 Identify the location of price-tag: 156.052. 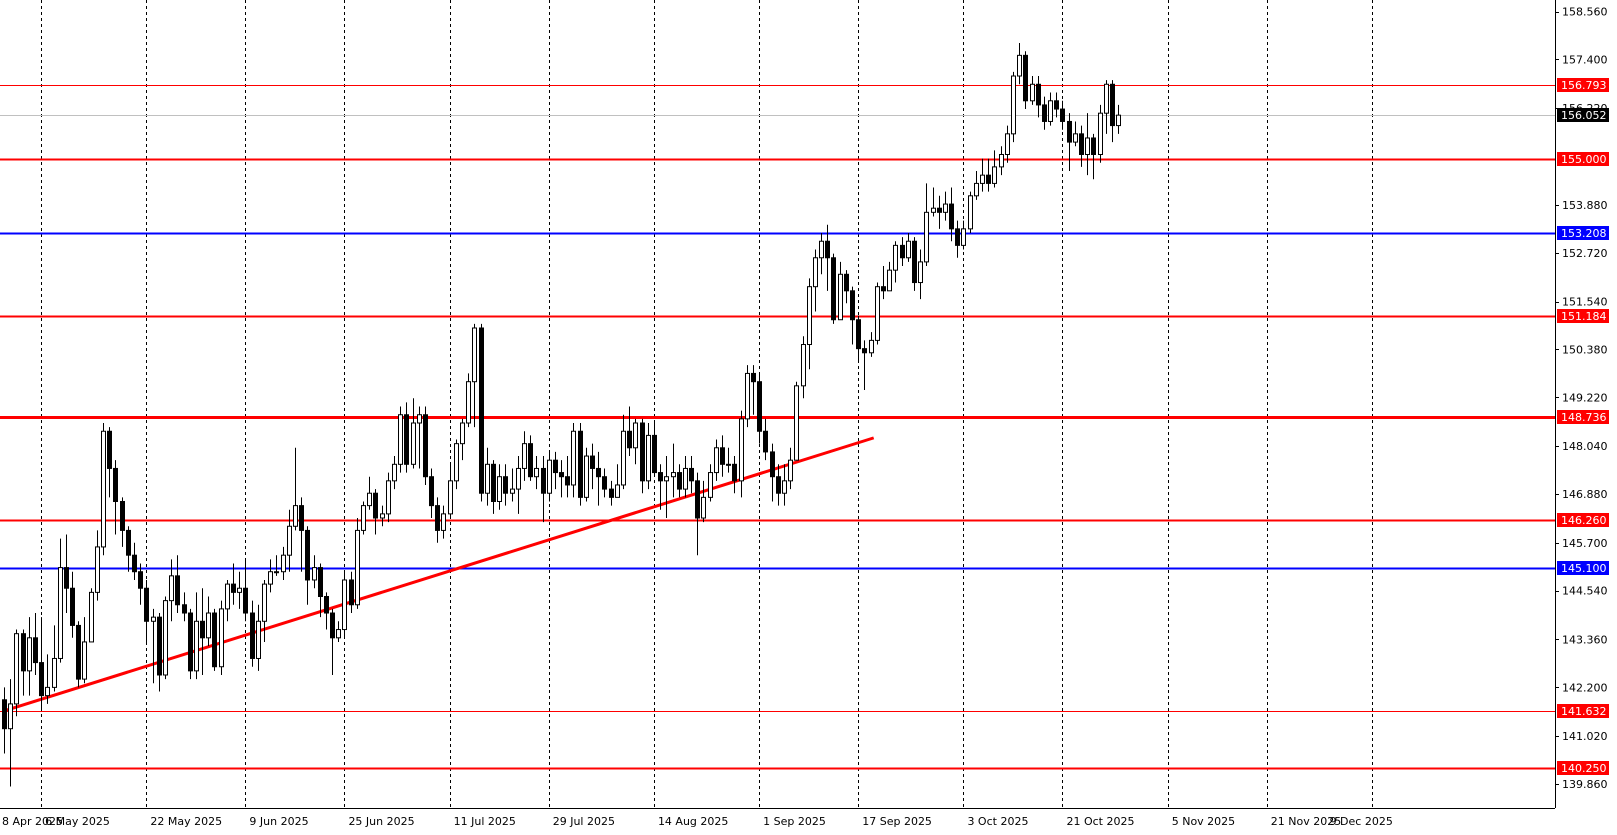
(1583, 115).